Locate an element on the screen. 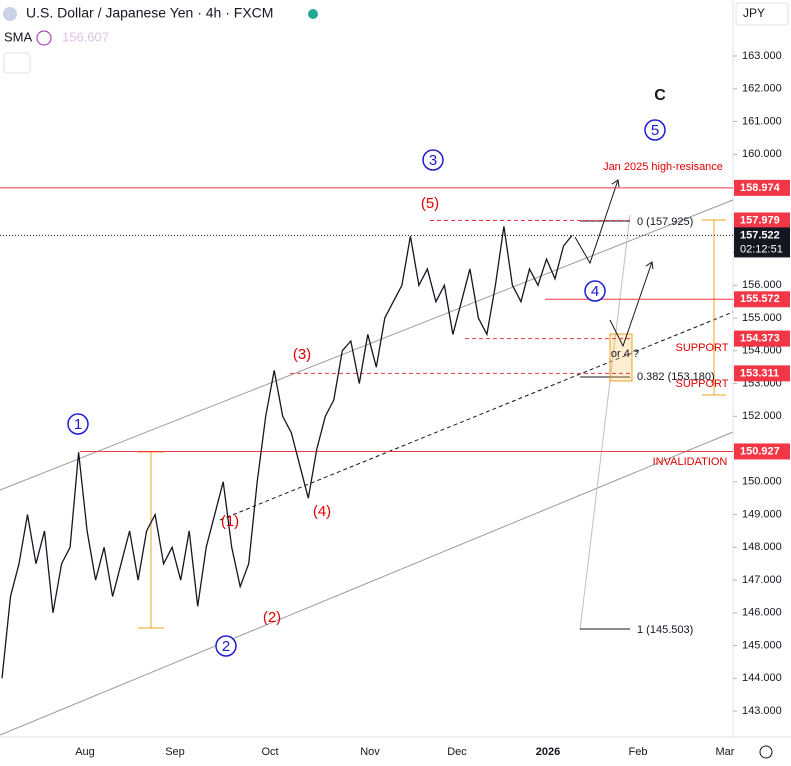  y-tick-label: 155.000 is located at coordinates (762, 318).